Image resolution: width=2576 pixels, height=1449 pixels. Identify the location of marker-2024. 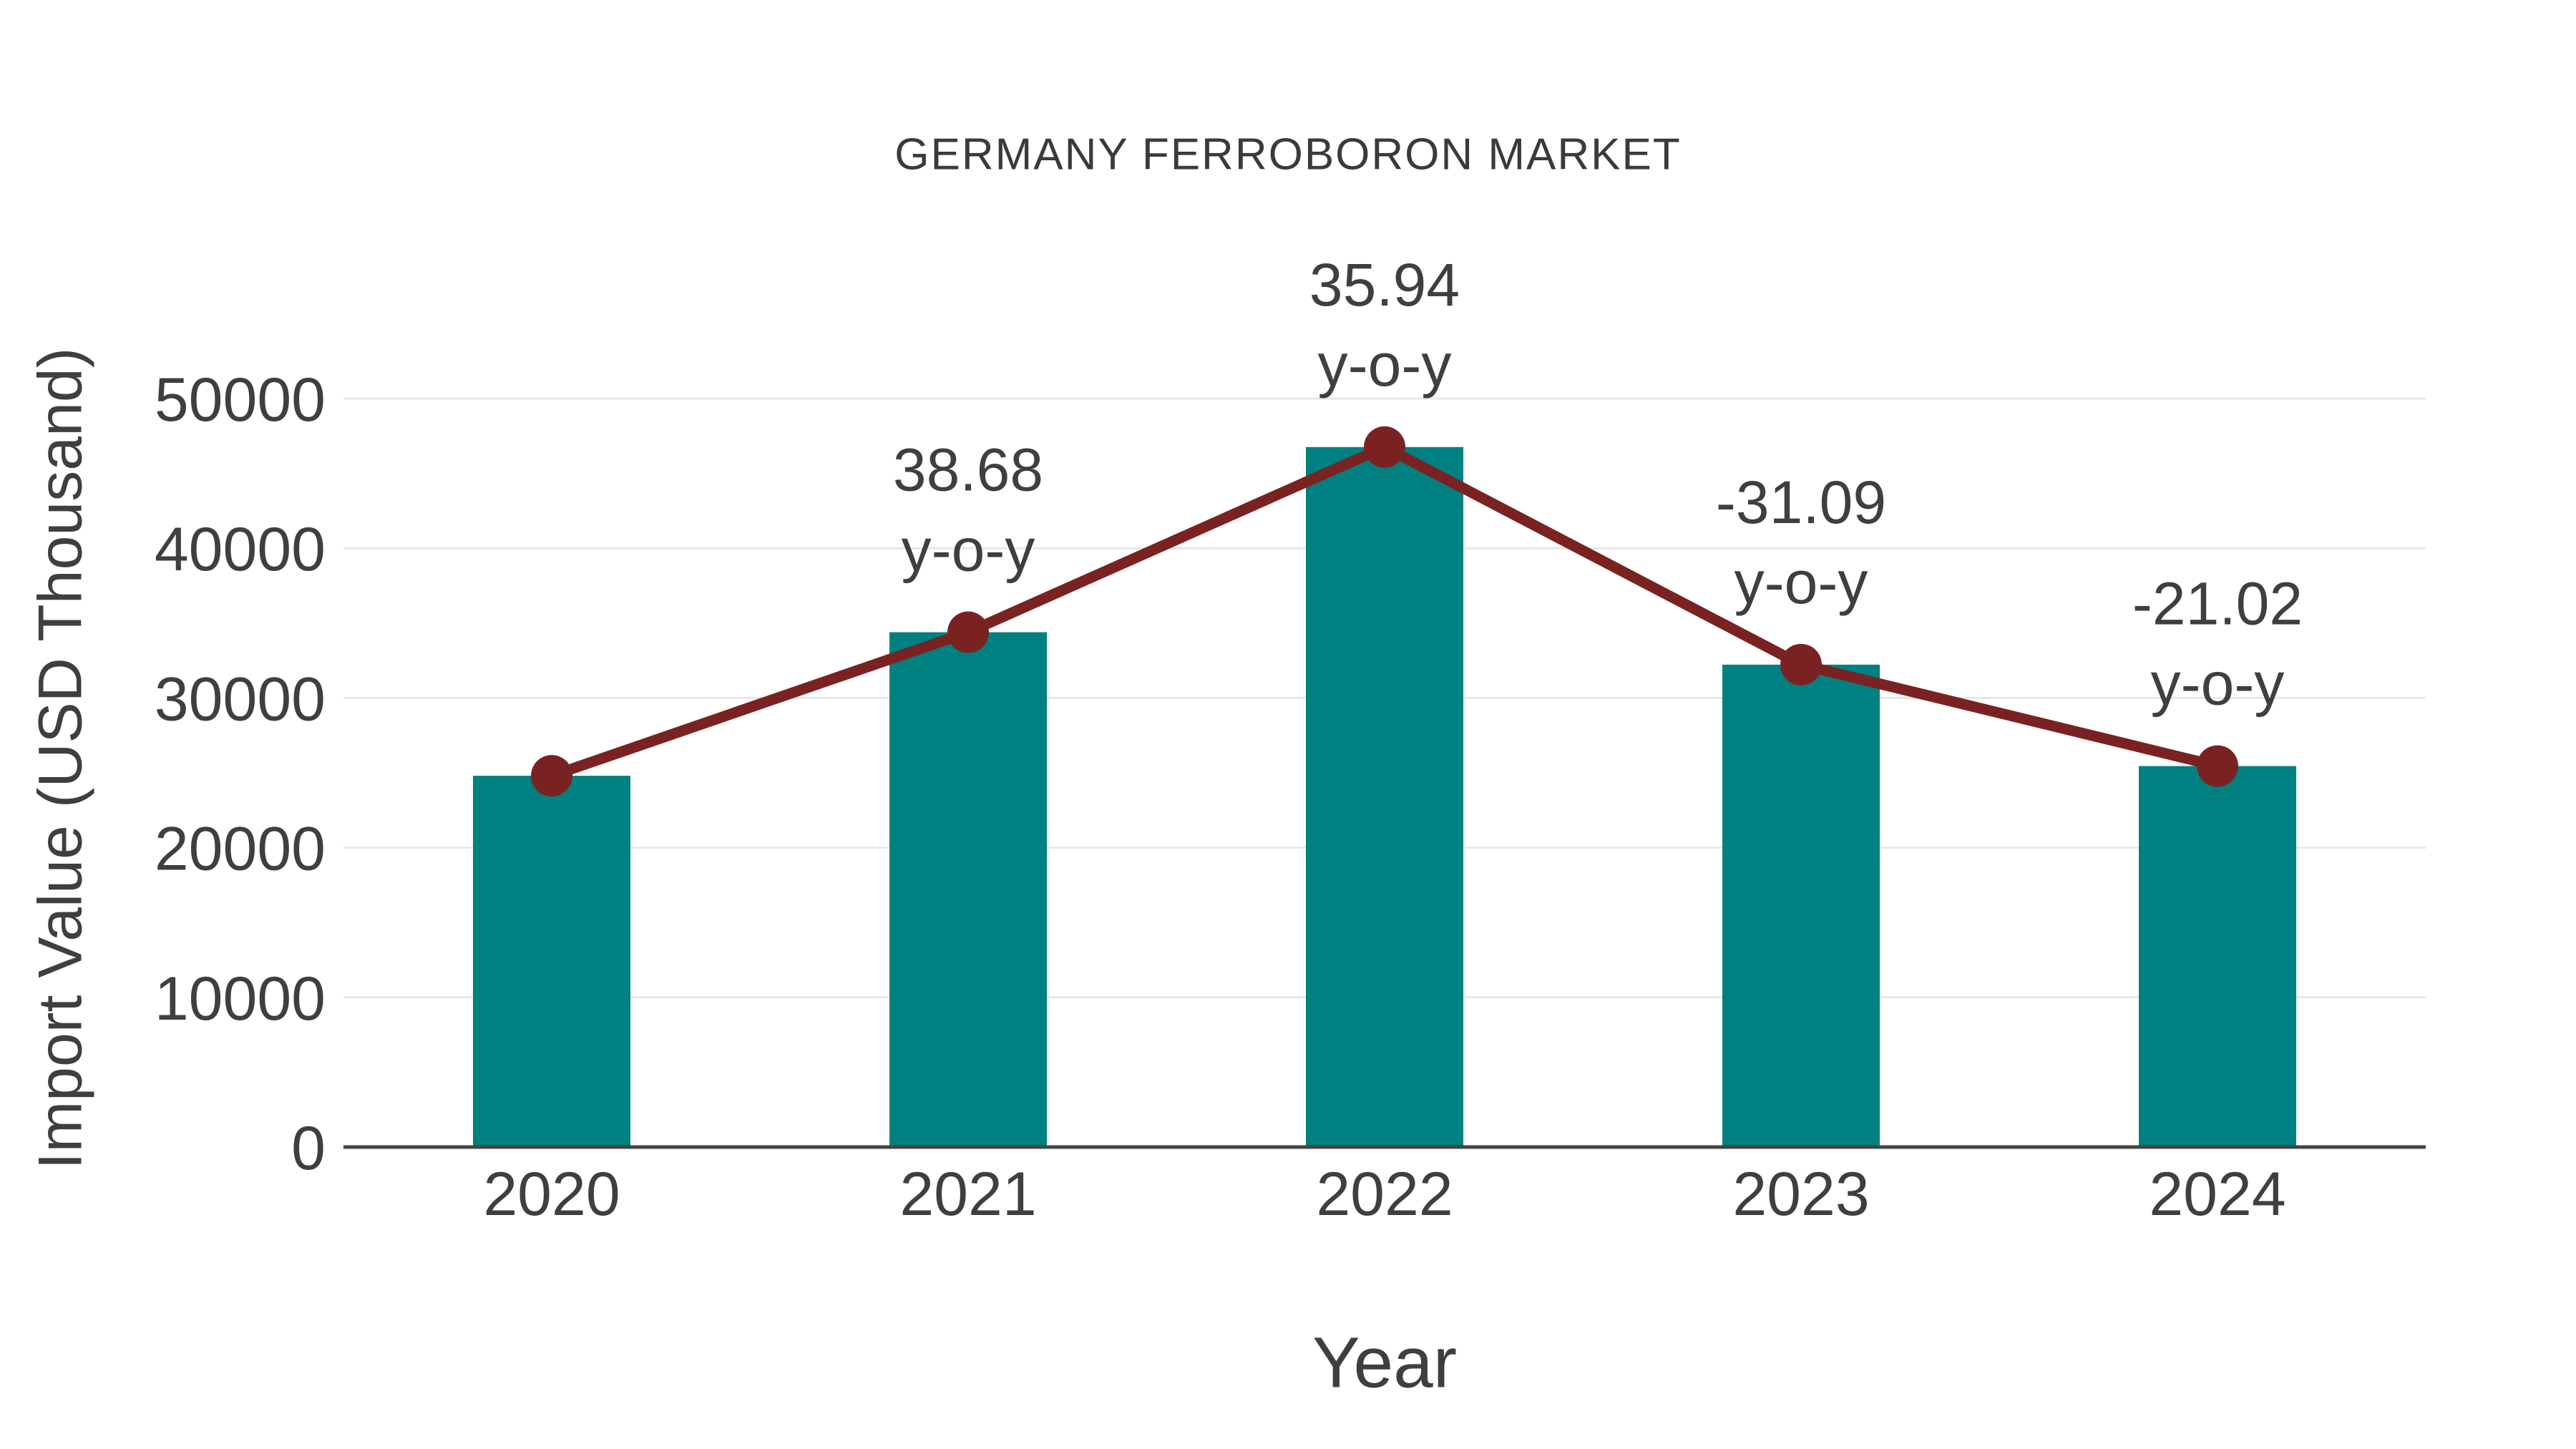
(2217, 766).